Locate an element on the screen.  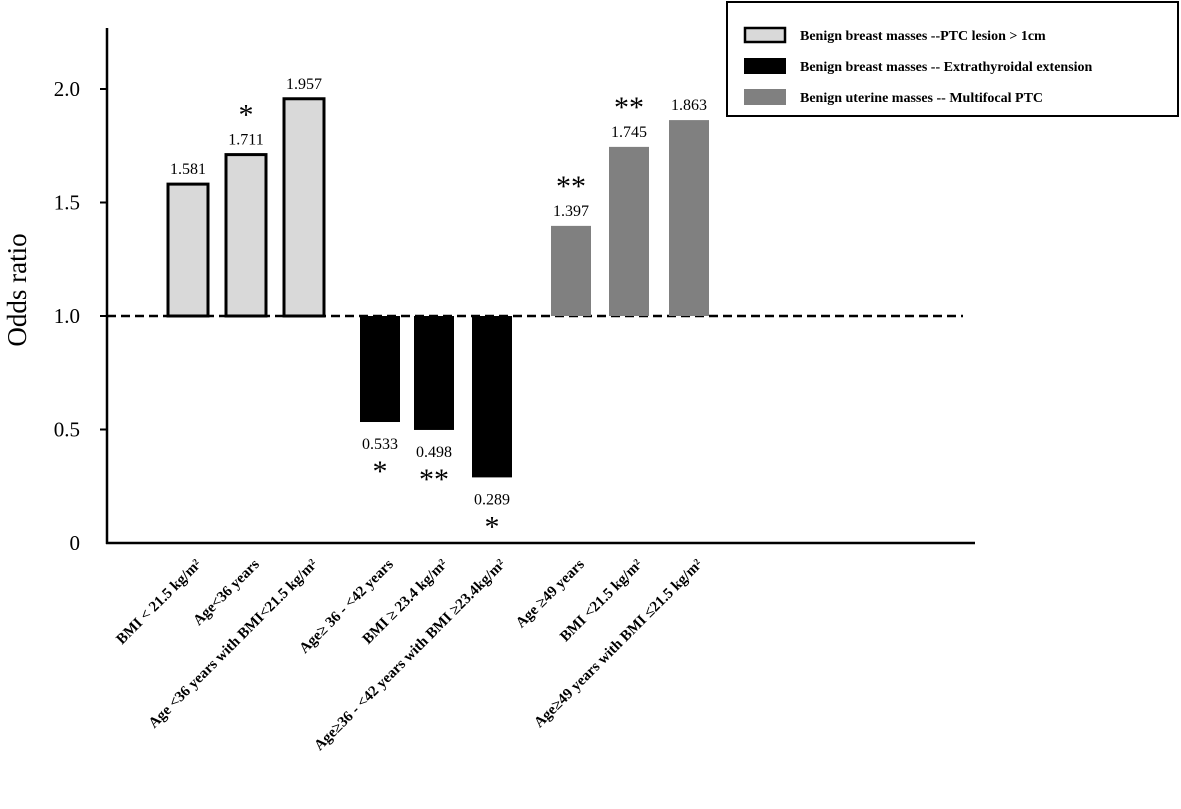
data-label: 1.397 is located at coordinates (571, 211).